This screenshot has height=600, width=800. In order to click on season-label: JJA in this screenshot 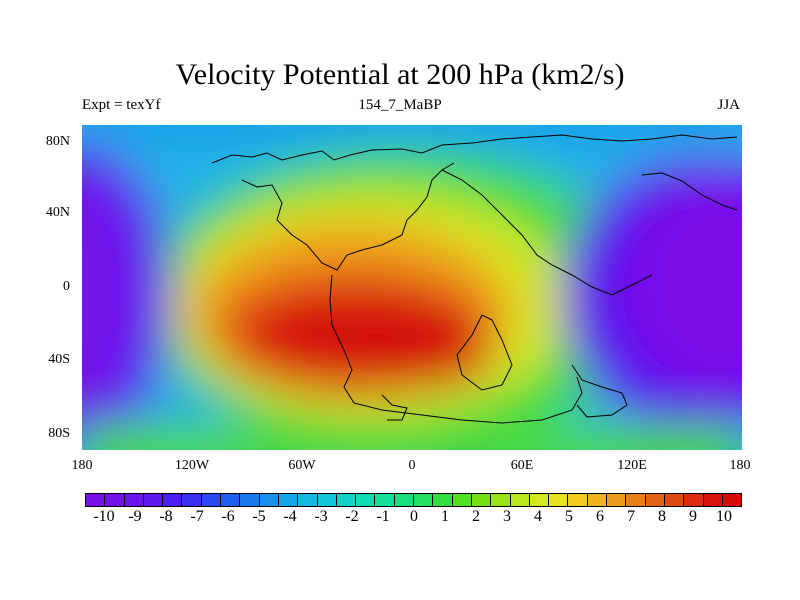, I will do `click(728, 105)`.